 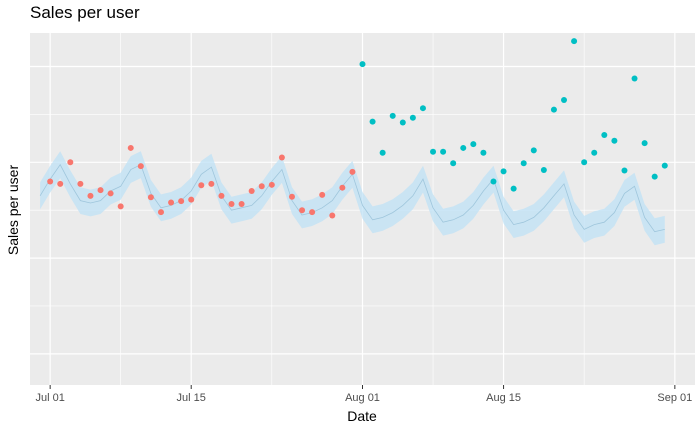 I want to click on x-axis: Jul 01 Jul 15 Aug 01 Aug 15 Sep 01, so click(x=363, y=394).